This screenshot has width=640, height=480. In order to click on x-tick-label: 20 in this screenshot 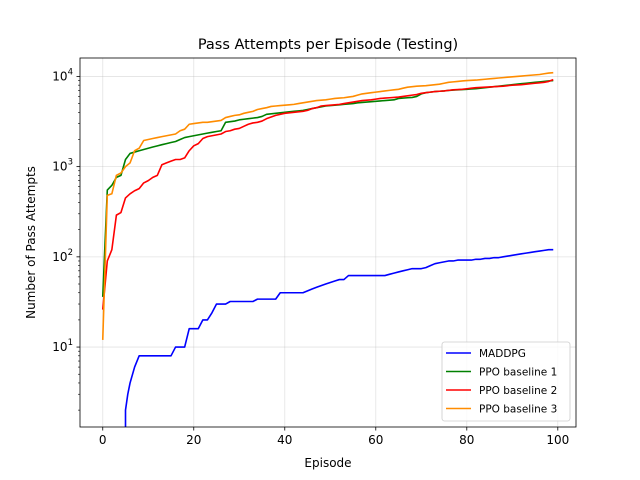, I will do `click(193, 440)`.